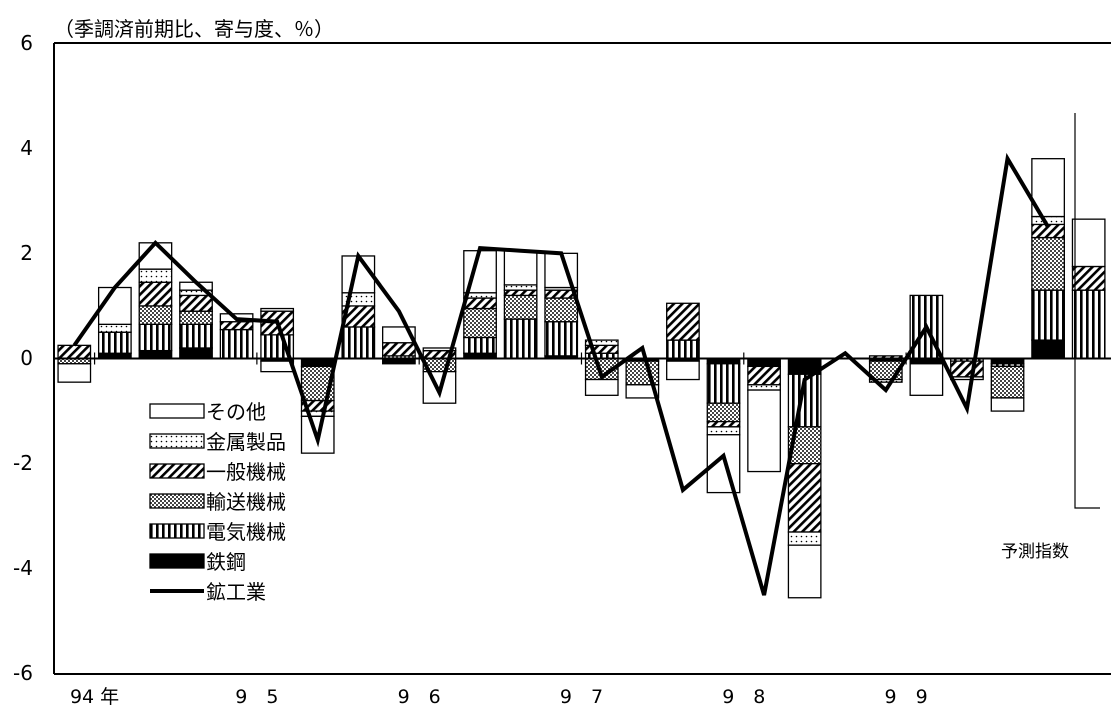  What do you see at coordinates (23, 673) in the screenshot?
I see `y-tick-label: -6` at bounding box center [23, 673].